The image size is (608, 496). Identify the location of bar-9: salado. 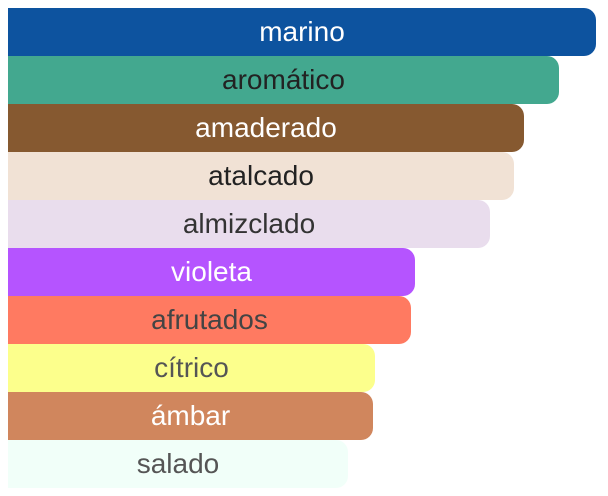
(178, 464).